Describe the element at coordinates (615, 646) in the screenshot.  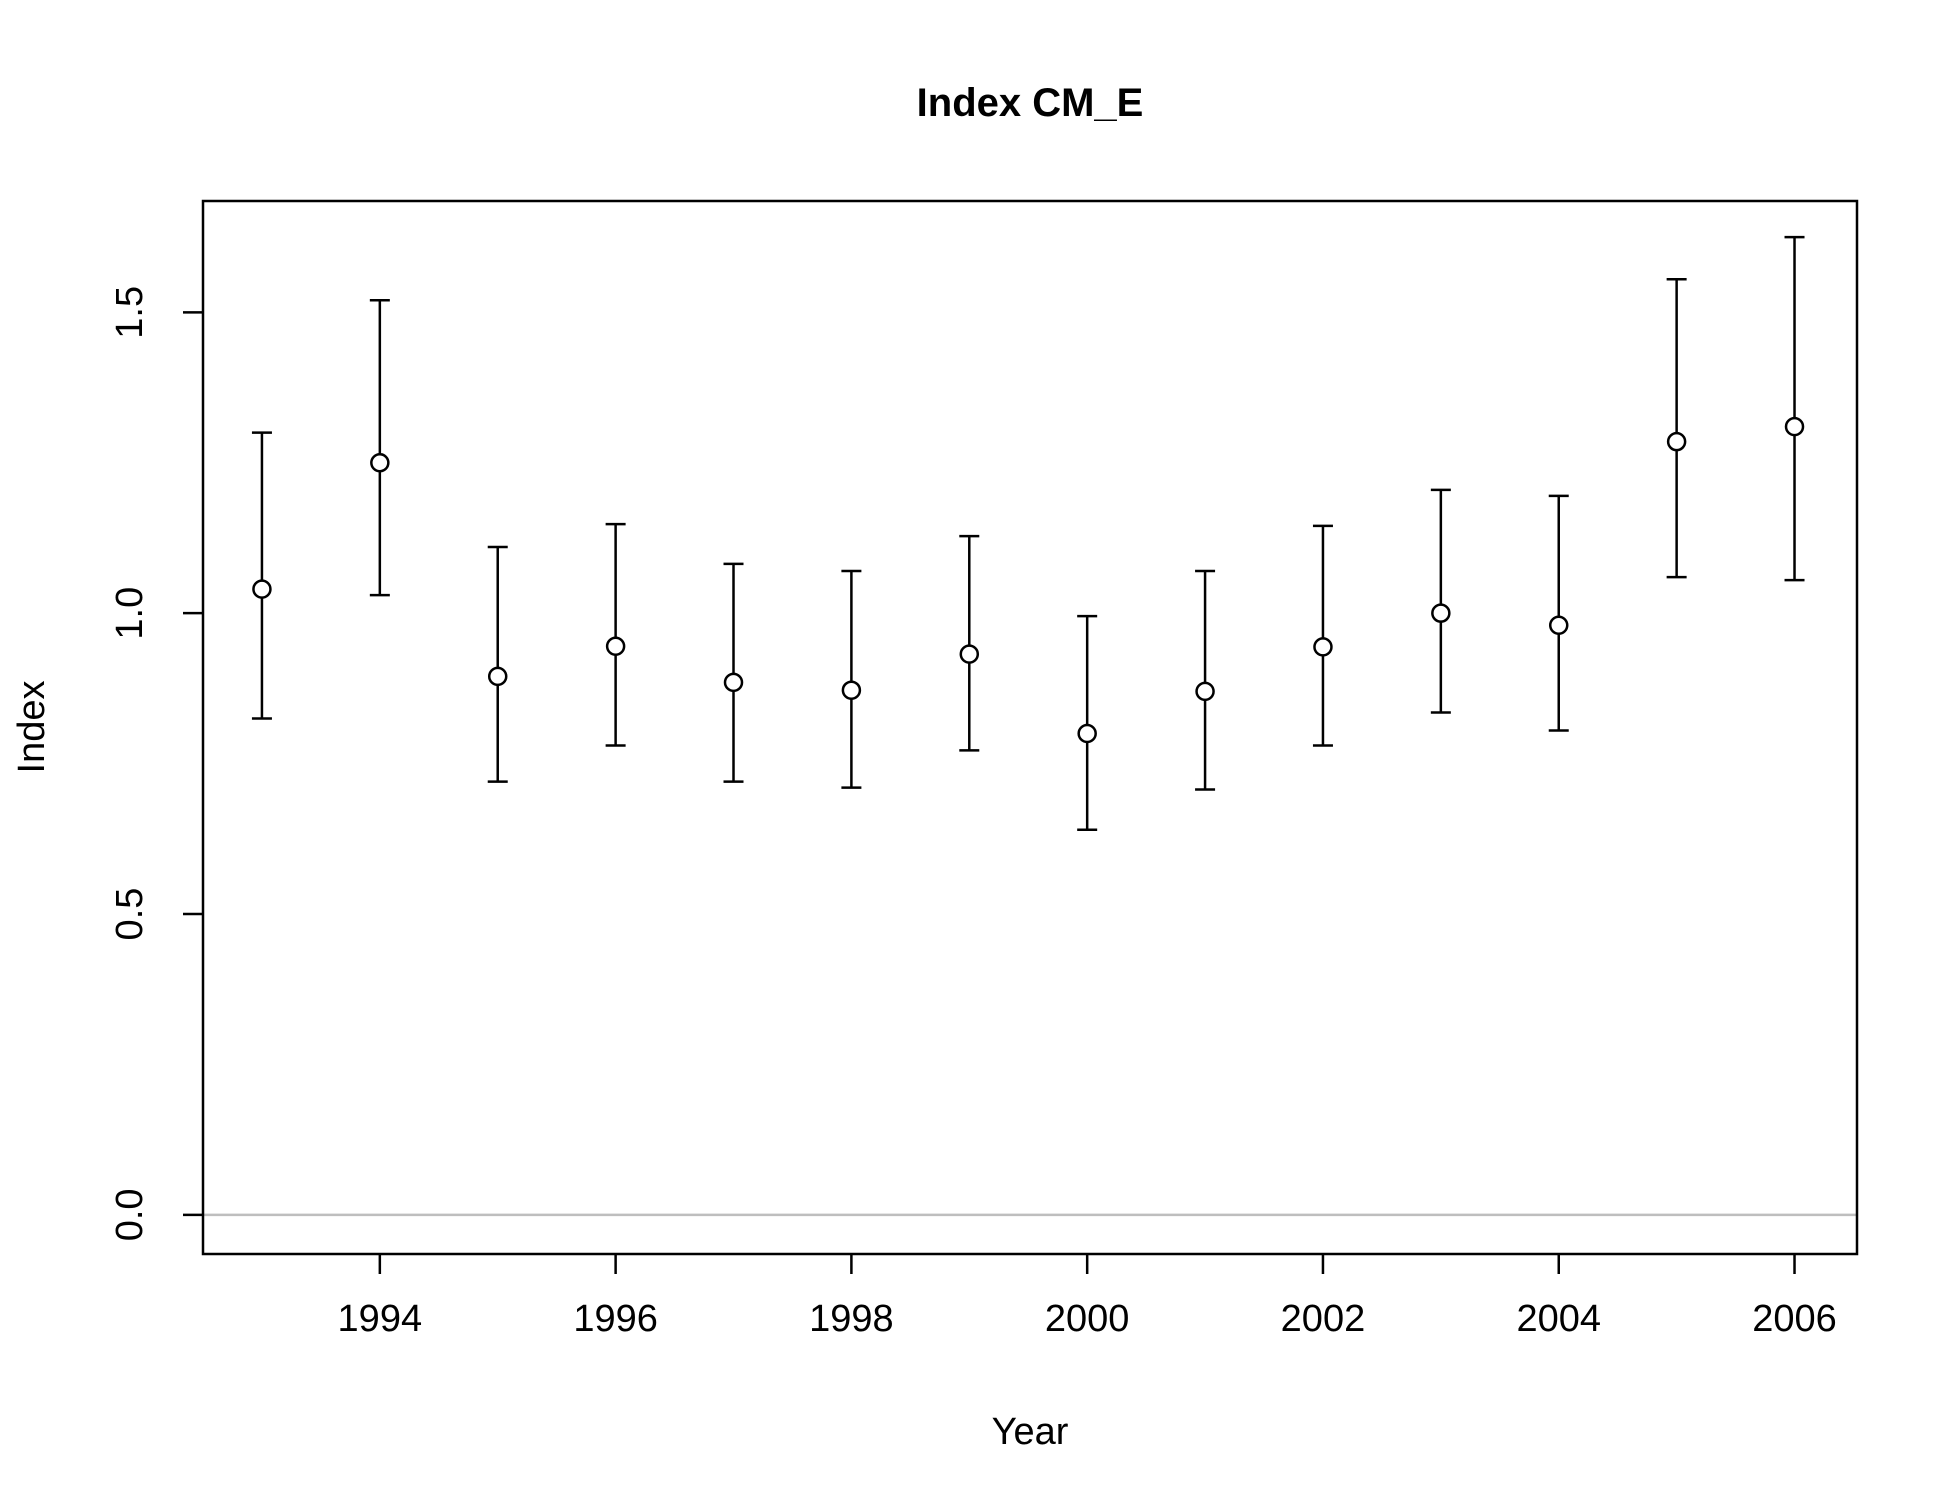
I see `data-point-1996` at that location.